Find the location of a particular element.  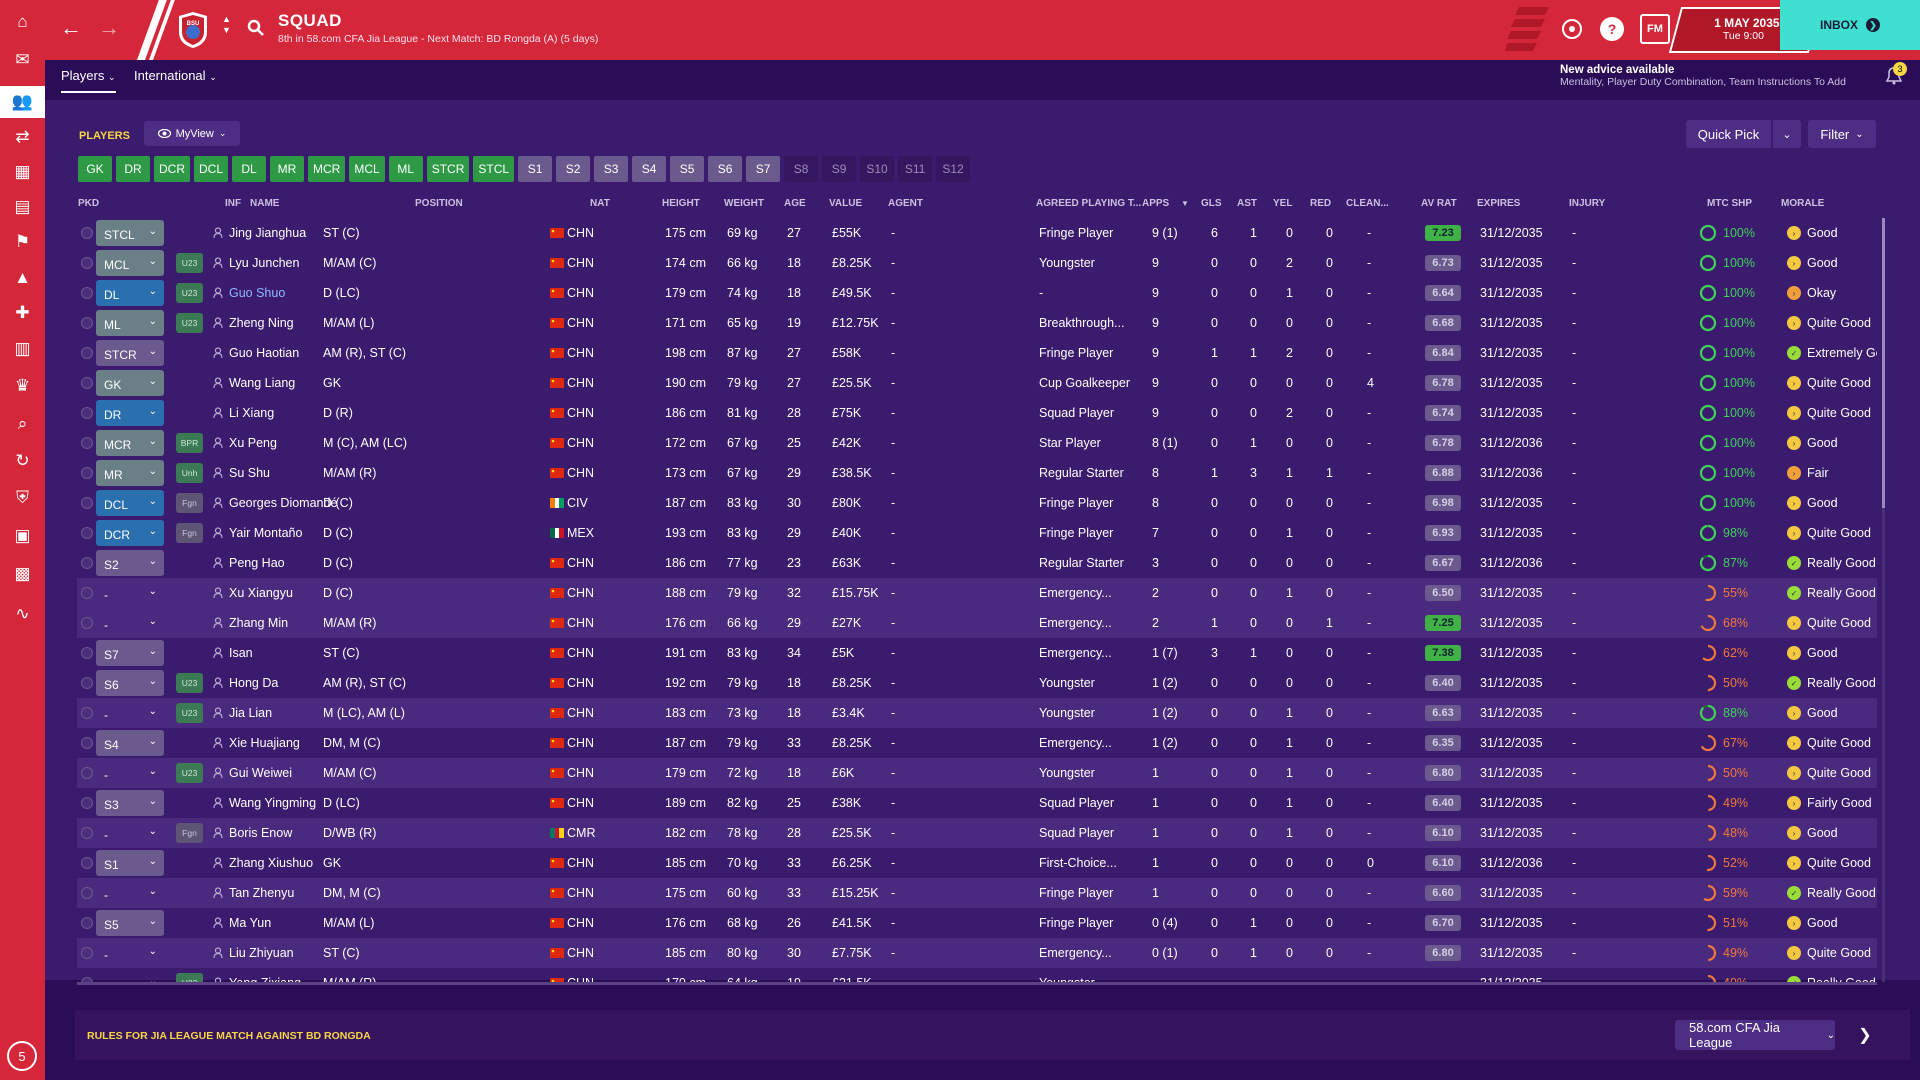

selection-dropdown: STCL ⌄ is located at coordinates (130, 233).